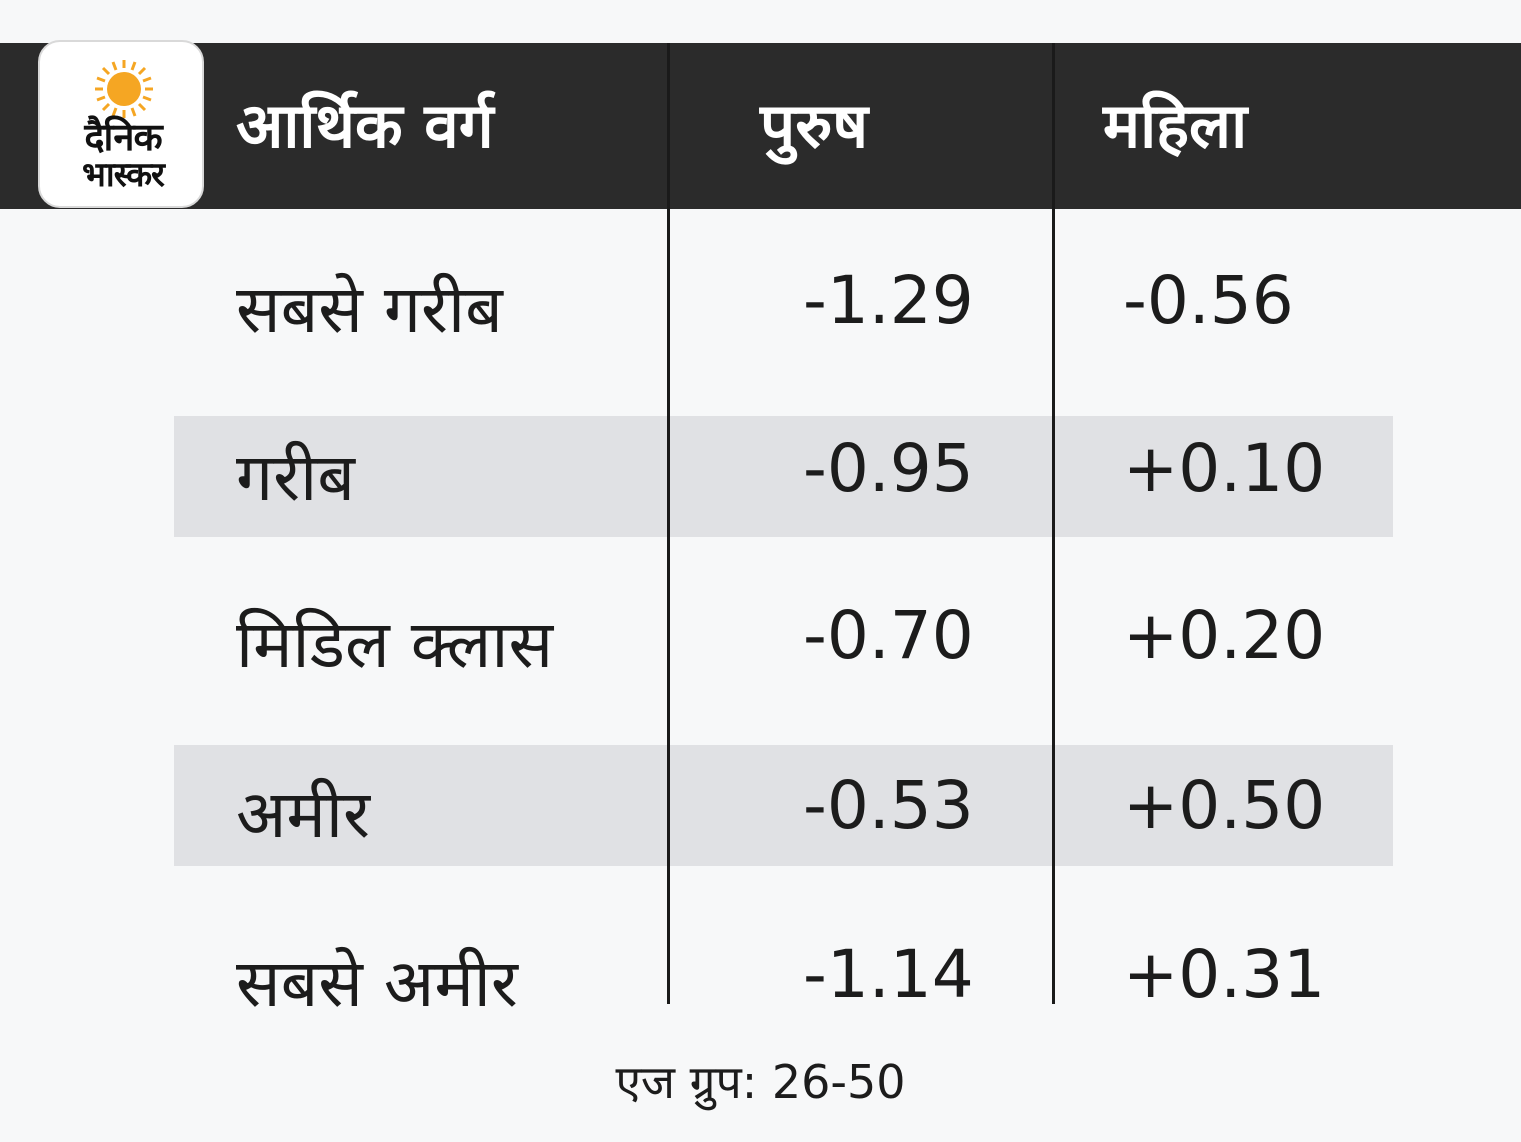 Image resolution: width=1521 pixels, height=1142 pixels. What do you see at coordinates (760, 1082) in the screenshot?
I see `age-group-footnote: एज ग्रुप: 26-50` at bounding box center [760, 1082].